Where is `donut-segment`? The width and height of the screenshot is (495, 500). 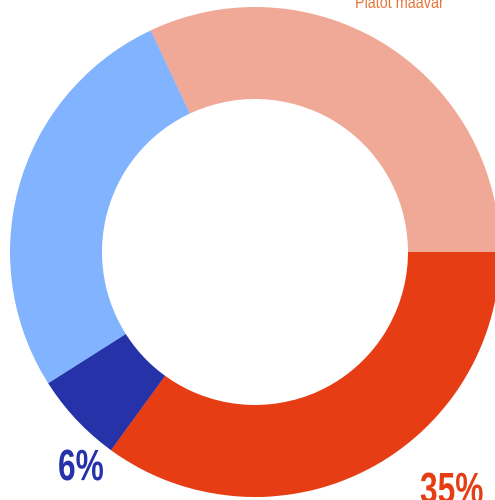 donut-segment is located at coordinates (107, 392).